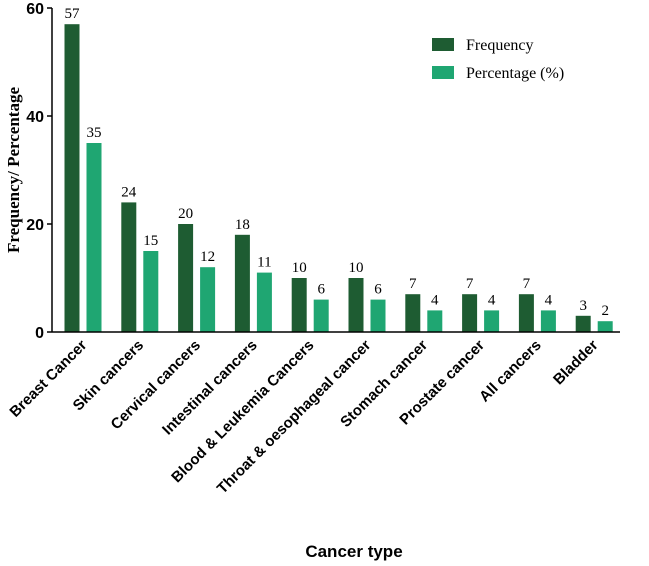  What do you see at coordinates (73, 14) in the screenshot?
I see `frequency-data-label: 57` at bounding box center [73, 14].